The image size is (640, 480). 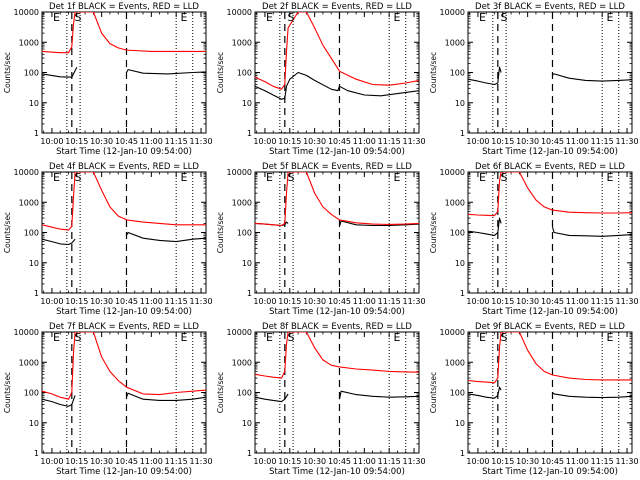 I want to click on panel-title: Det 6f BLACK = Events, RED = LLD, so click(x=550, y=167).